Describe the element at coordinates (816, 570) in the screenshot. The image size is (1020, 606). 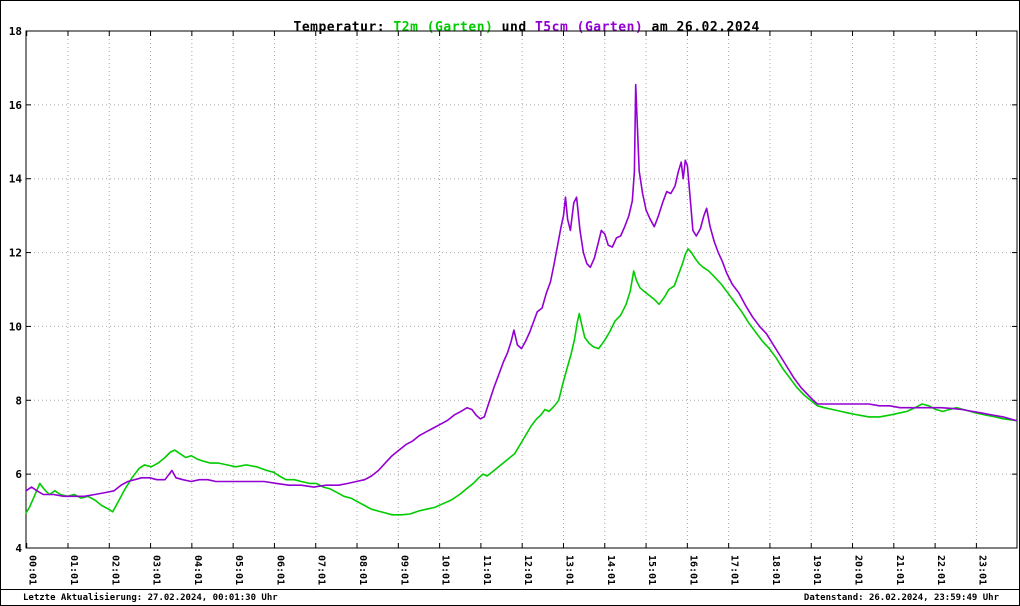
I see `x-tick-label: 19:01` at that location.